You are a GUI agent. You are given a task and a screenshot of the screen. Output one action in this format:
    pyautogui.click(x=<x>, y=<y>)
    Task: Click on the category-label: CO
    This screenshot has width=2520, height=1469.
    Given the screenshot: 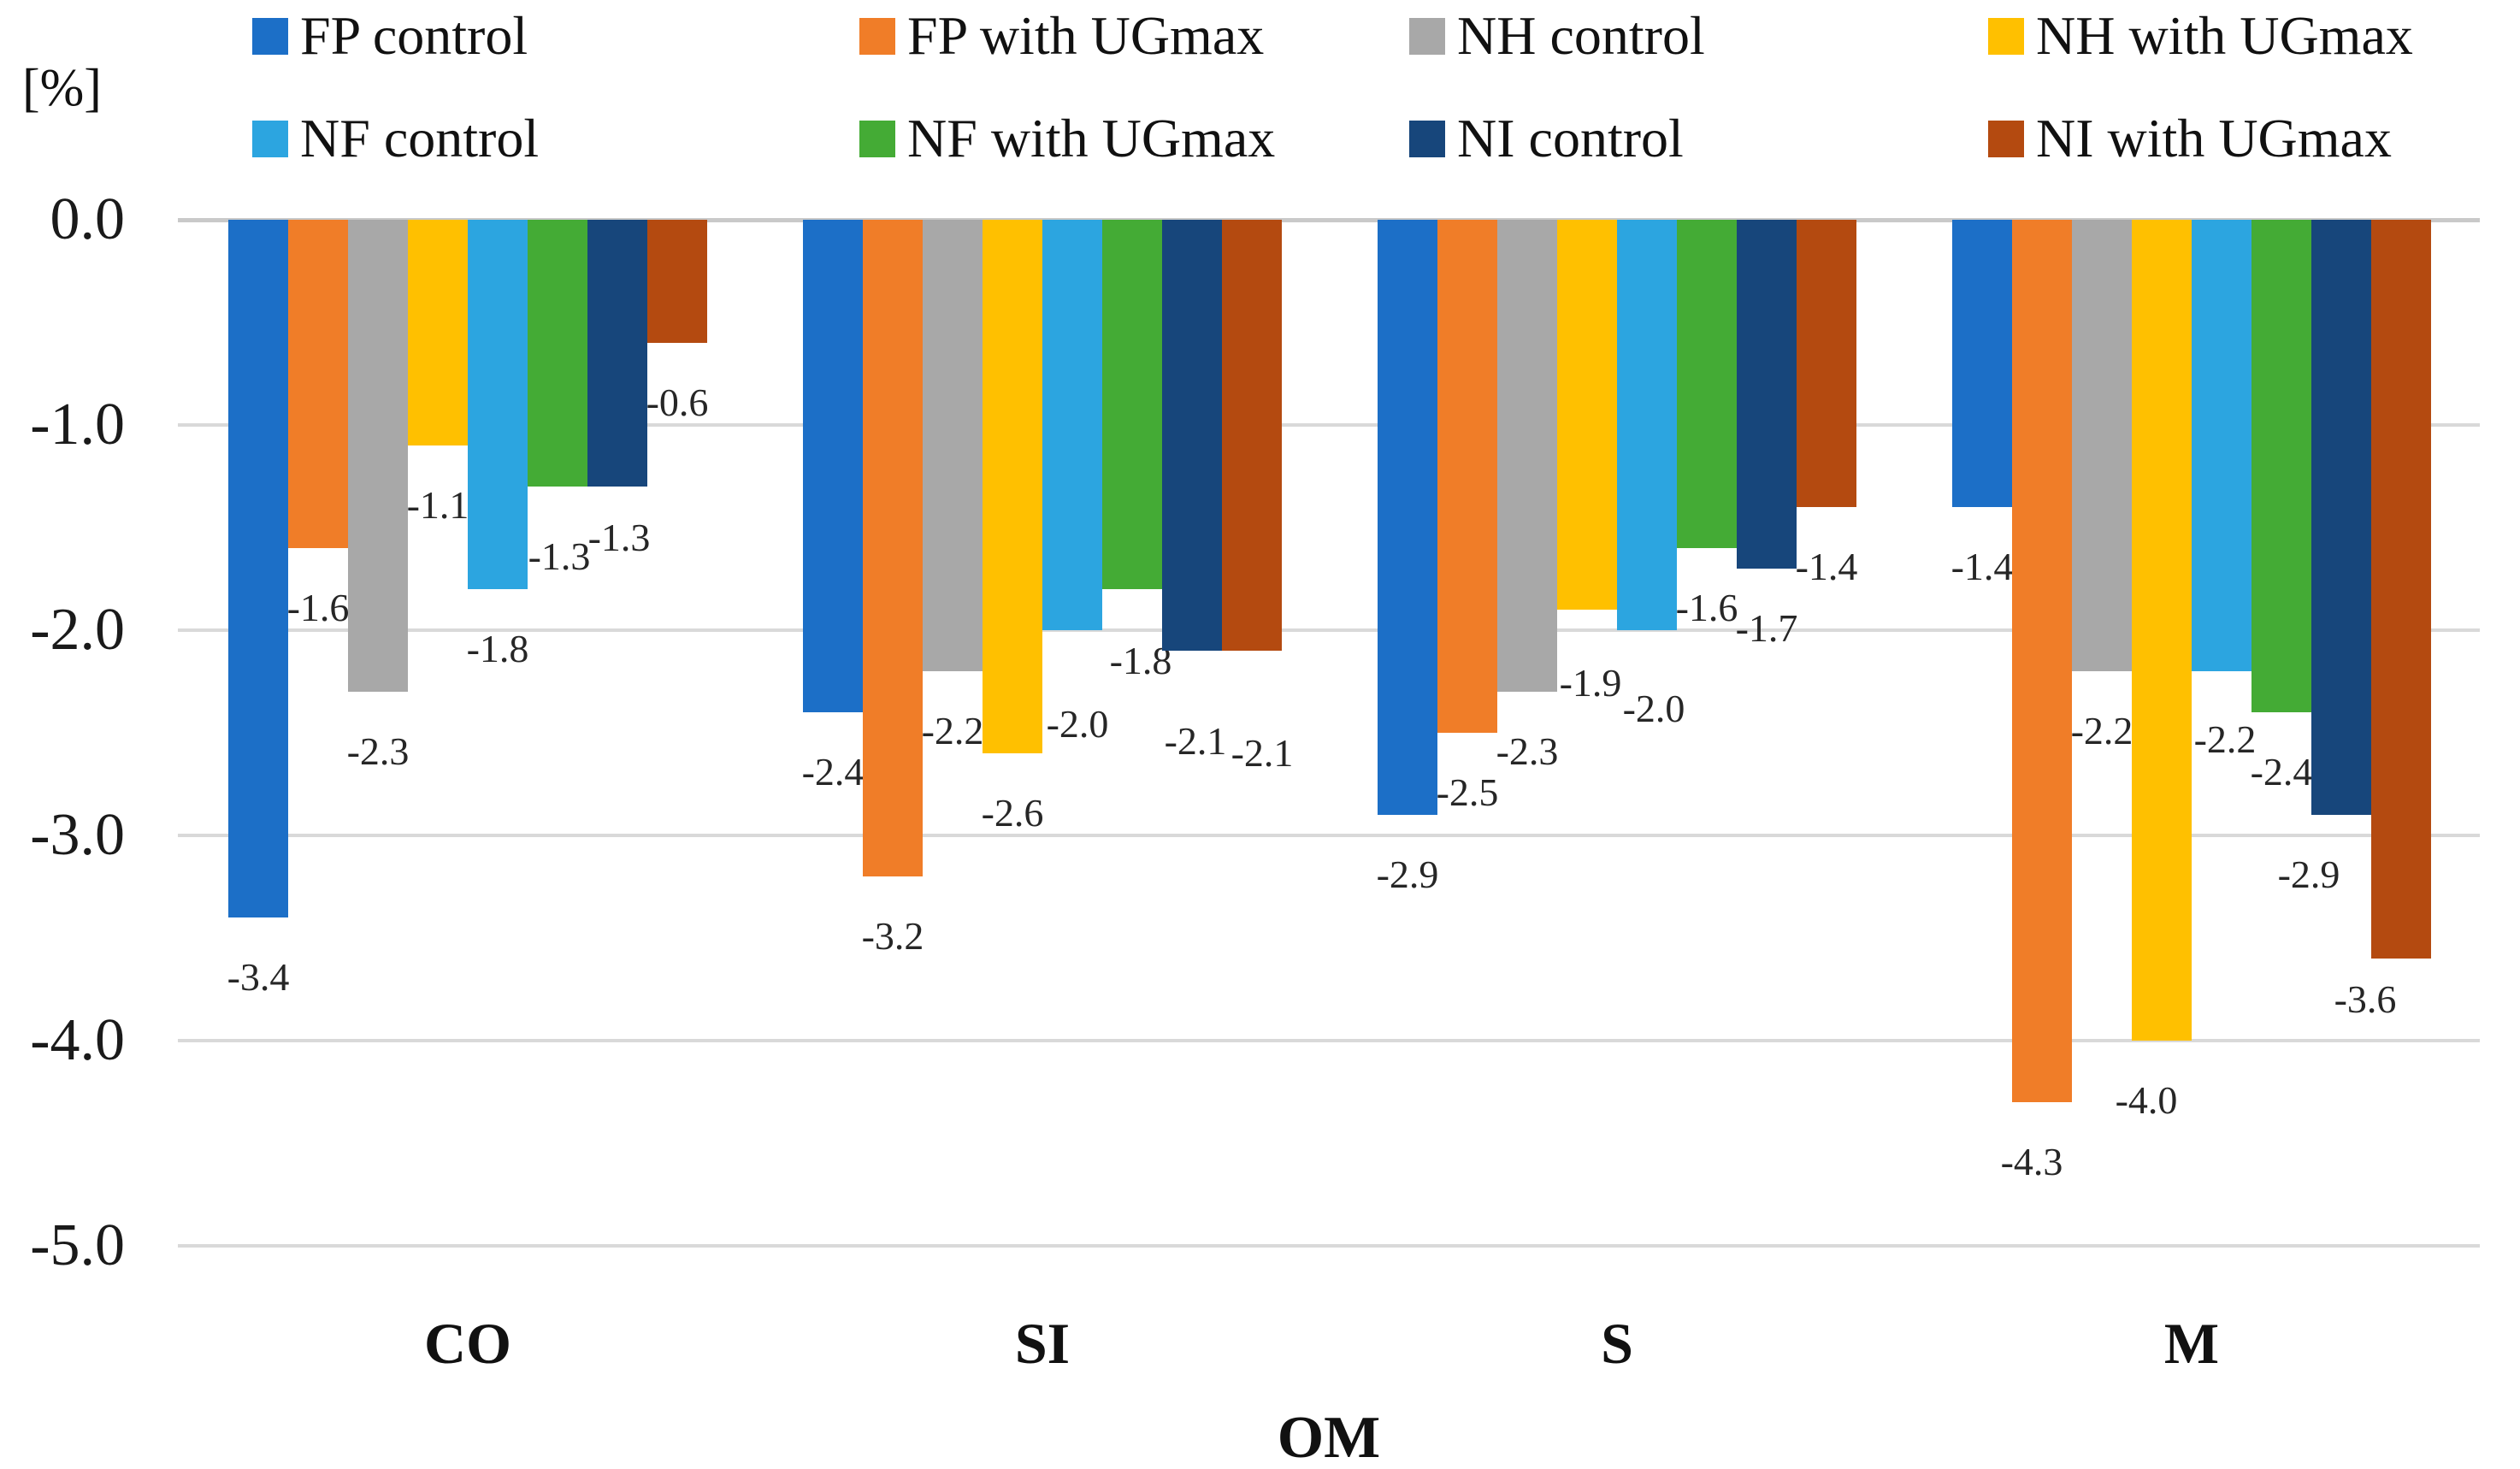 What is the action you would take?
    pyautogui.click(x=467, y=1343)
    